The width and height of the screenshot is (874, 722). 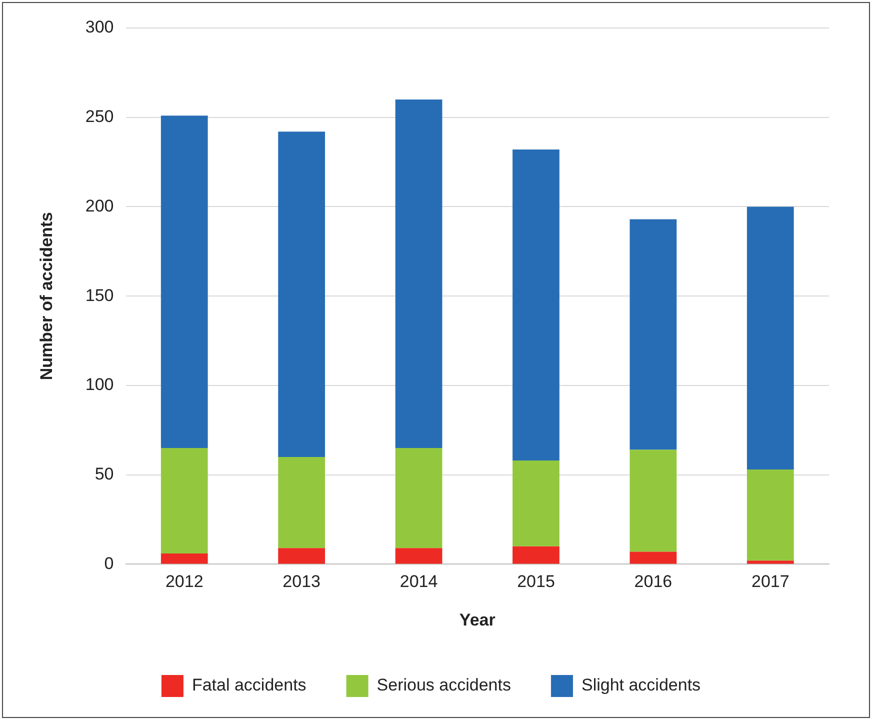 I want to click on y-tick-label: 100, so click(x=99, y=384).